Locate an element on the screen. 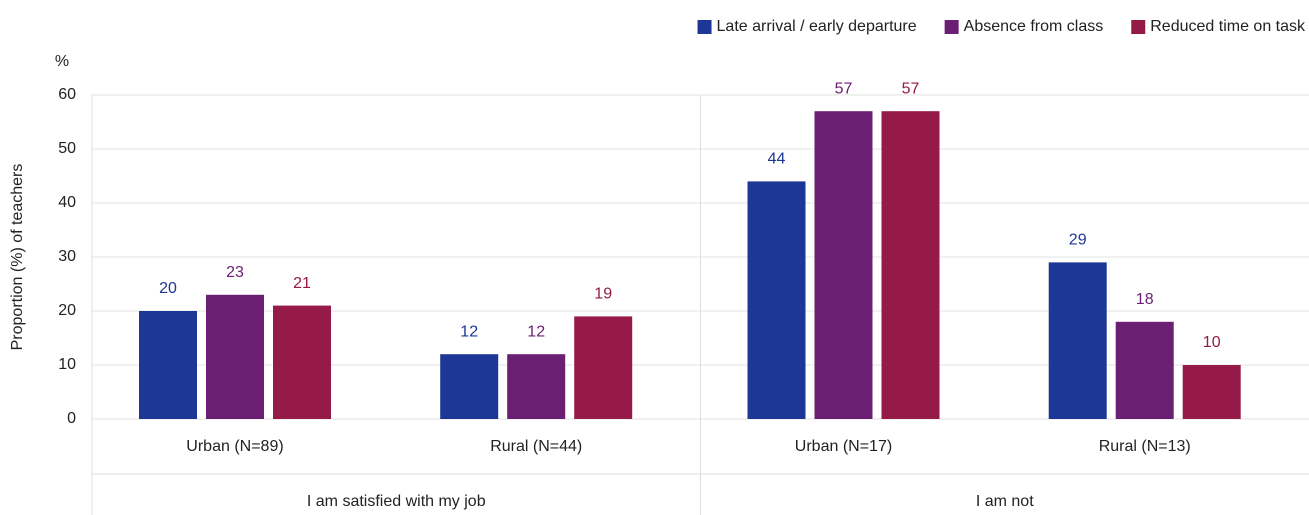 Image resolution: width=1309 pixels, height=515 pixels. x-tick-label: Rural (N=13) is located at coordinates (1145, 446).